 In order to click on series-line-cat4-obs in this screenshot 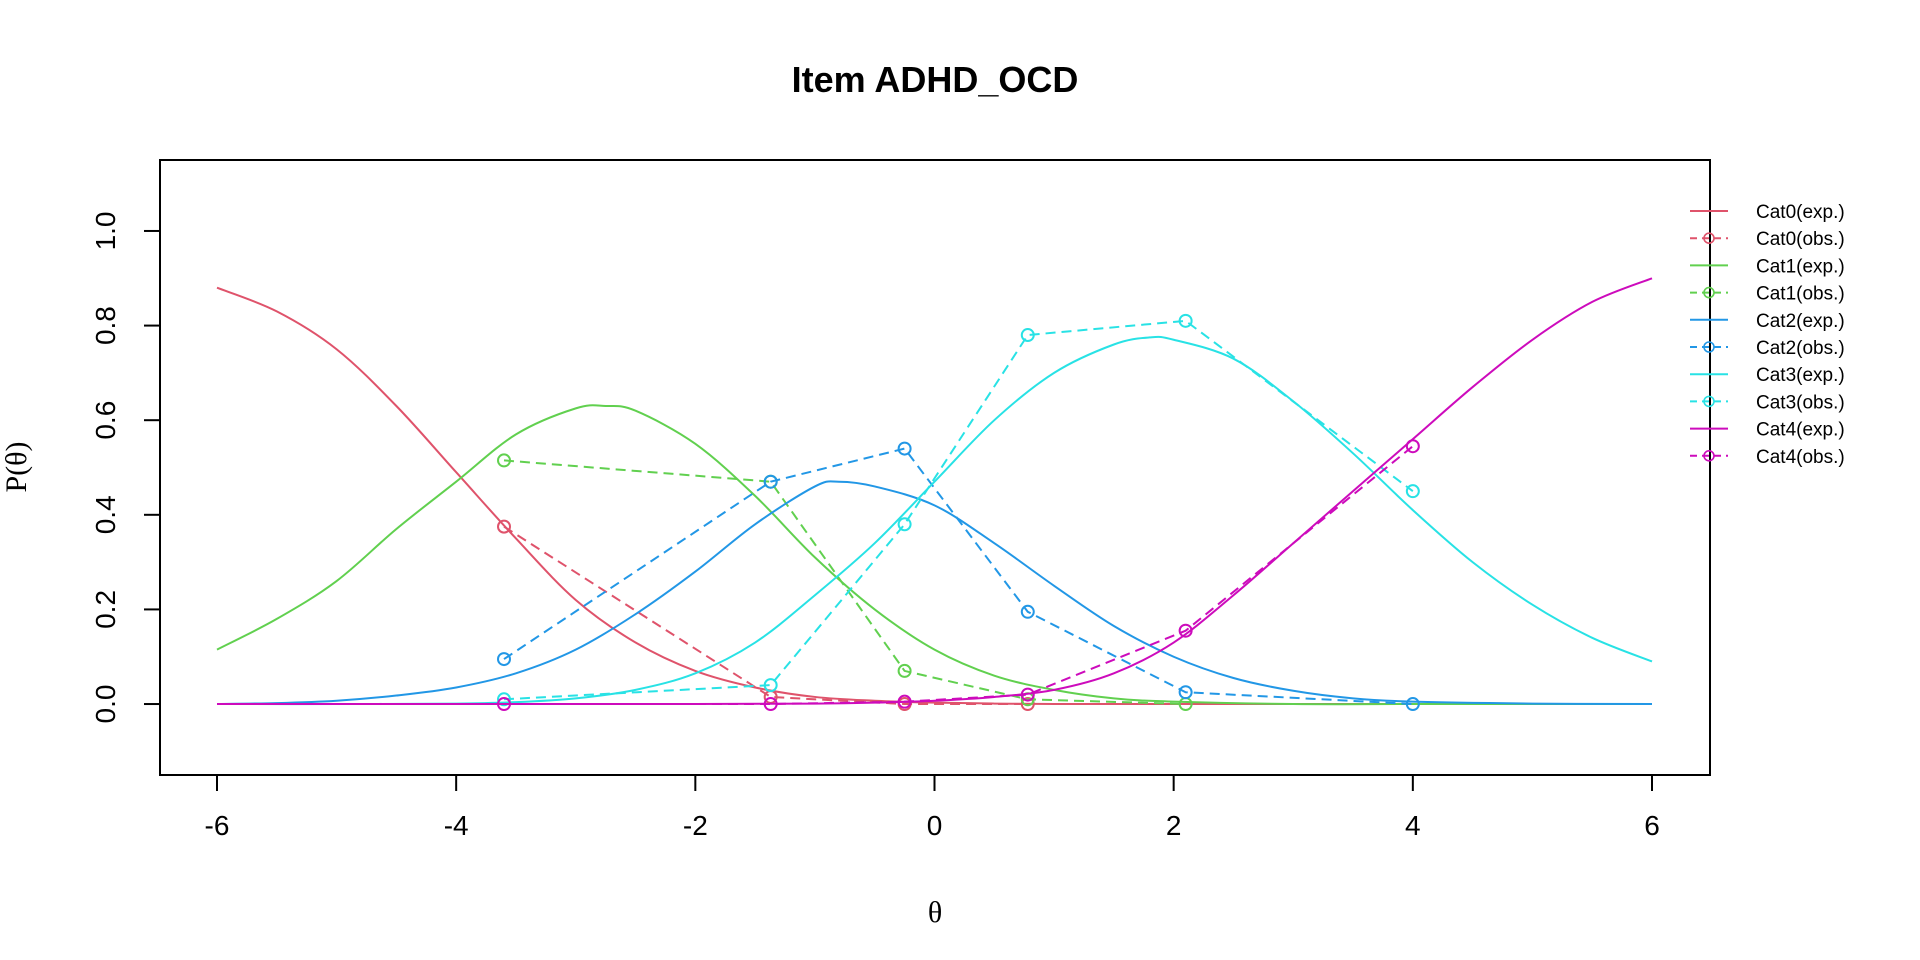, I will do `click(959, 575)`.